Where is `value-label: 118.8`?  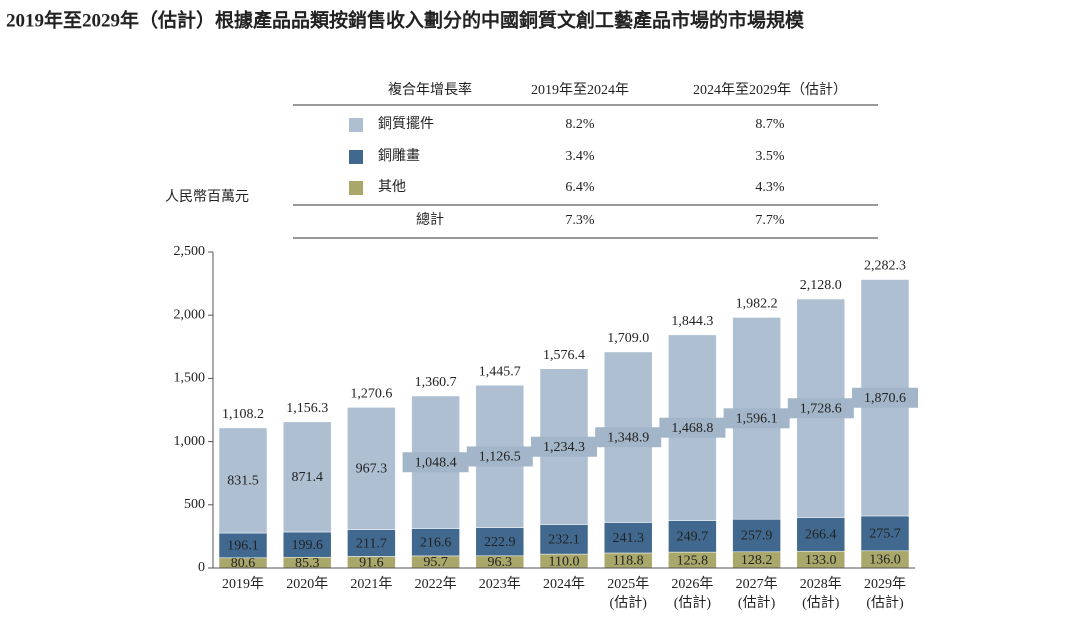 value-label: 118.8 is located at coordinates (628, 561).